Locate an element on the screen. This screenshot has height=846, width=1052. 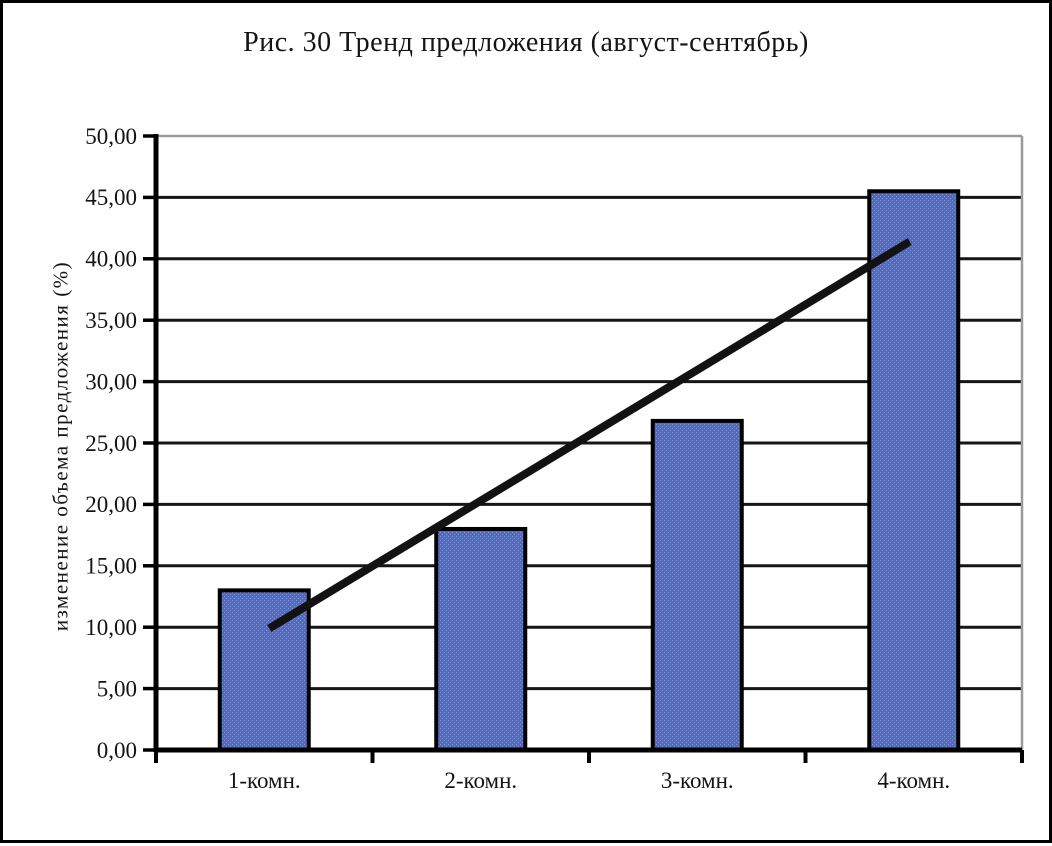
y-tick-label: 0,00 is located at coordinates (117, 750).